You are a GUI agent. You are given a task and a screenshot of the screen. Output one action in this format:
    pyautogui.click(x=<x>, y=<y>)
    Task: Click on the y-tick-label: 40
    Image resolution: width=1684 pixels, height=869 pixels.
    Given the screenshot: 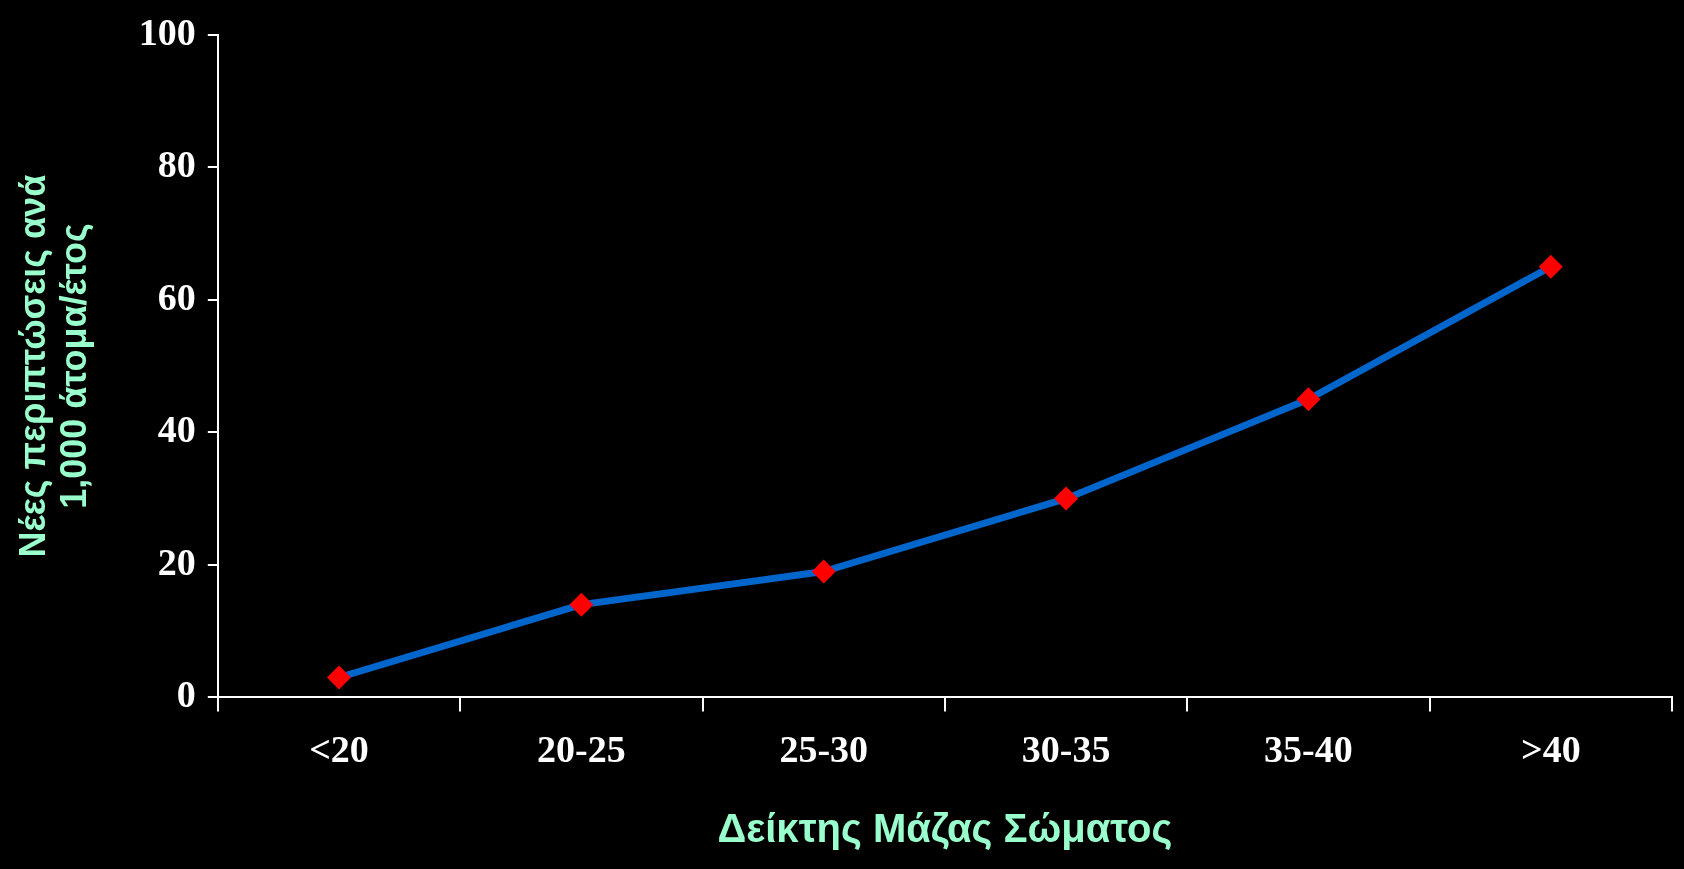 What is the action you would take?
    pyautogui.click(x=176, y=429)
    